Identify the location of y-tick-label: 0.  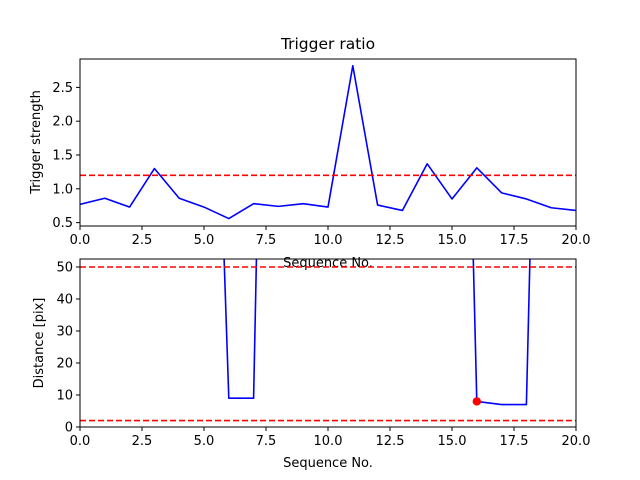
(69, 428).